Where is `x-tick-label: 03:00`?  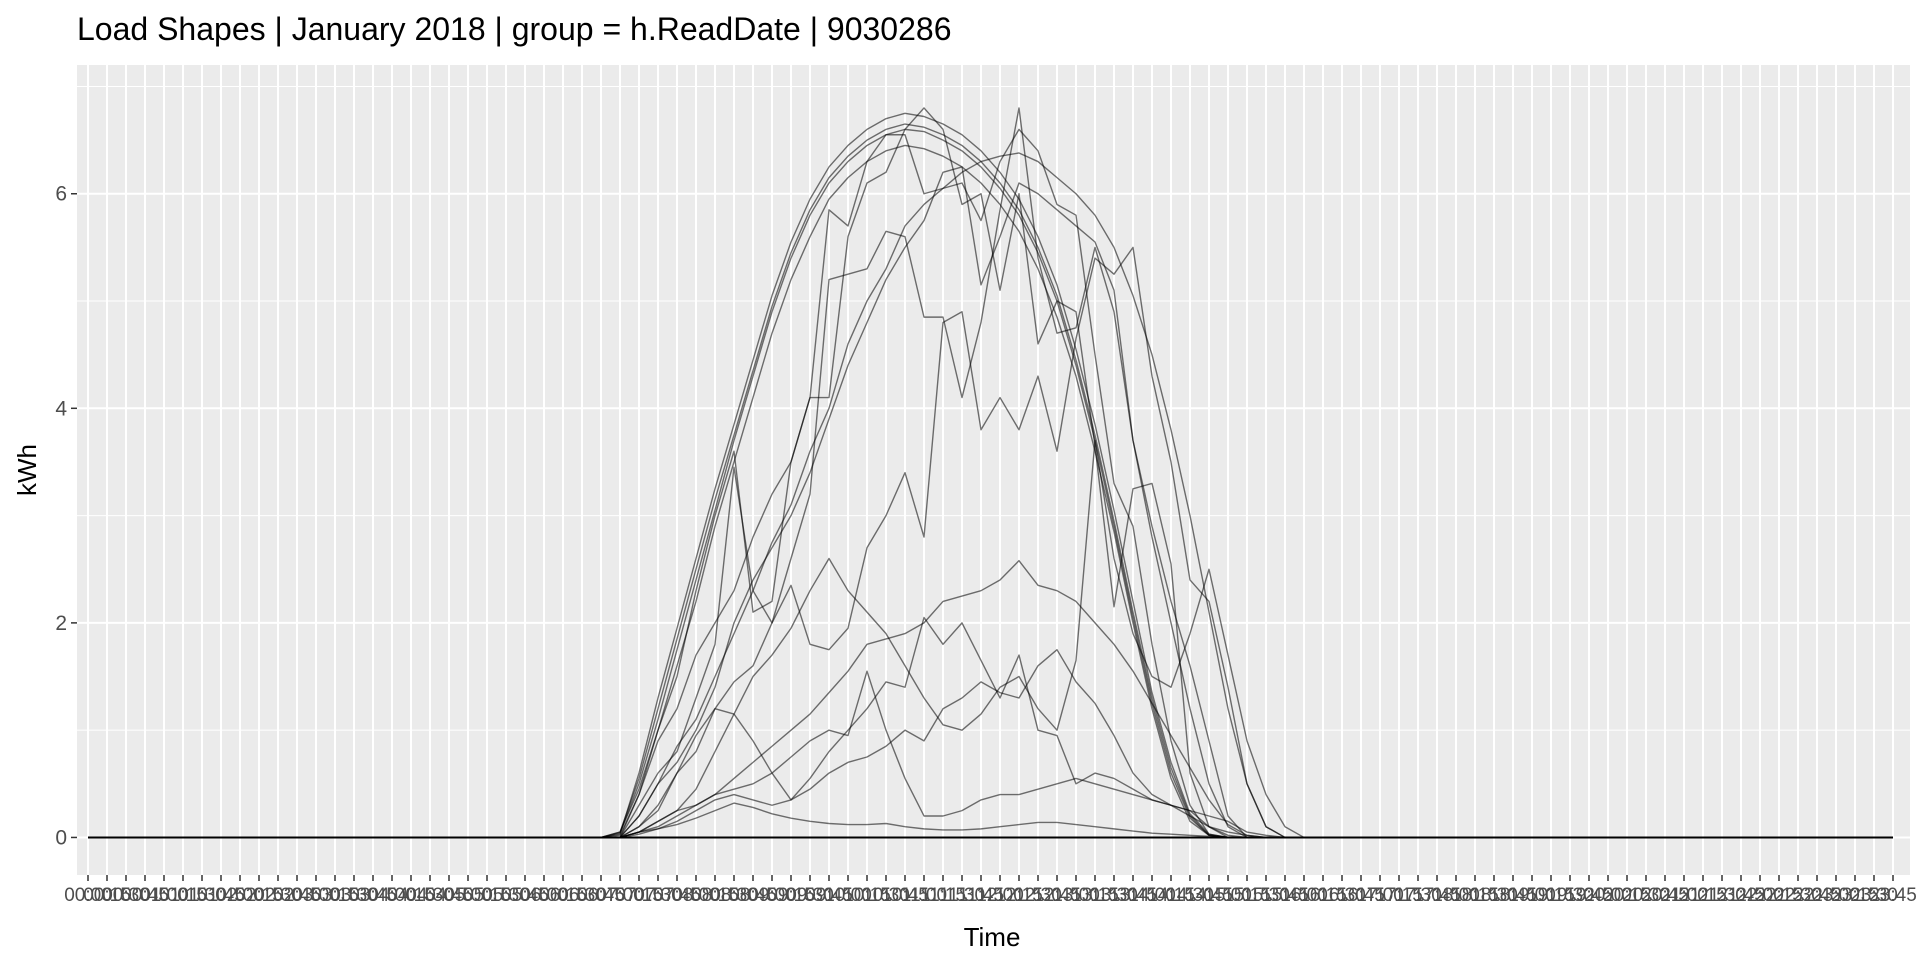
x-tick-label: 03:00 is located at coordinates (316, 895).